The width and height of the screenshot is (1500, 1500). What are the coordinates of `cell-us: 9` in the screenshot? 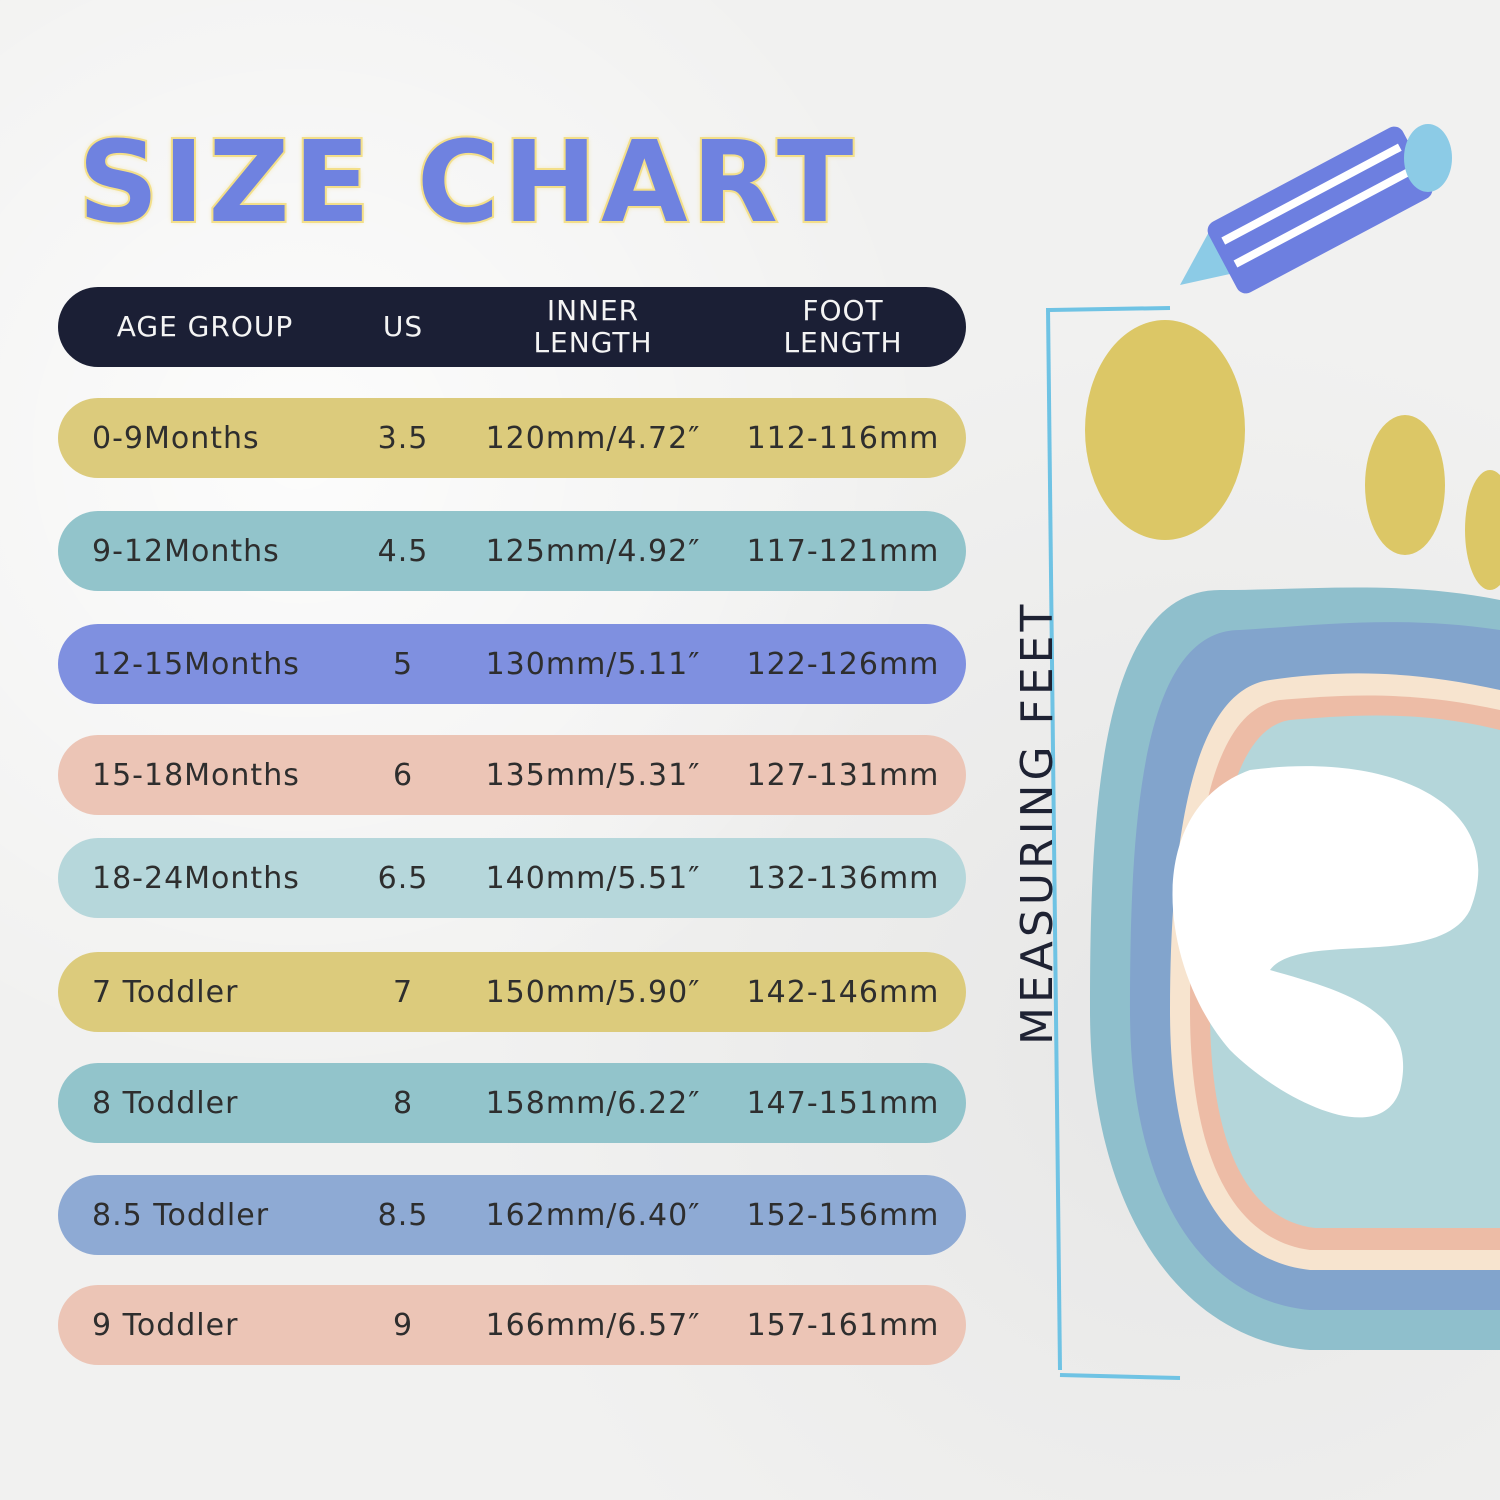 It's located at (403, 1325).